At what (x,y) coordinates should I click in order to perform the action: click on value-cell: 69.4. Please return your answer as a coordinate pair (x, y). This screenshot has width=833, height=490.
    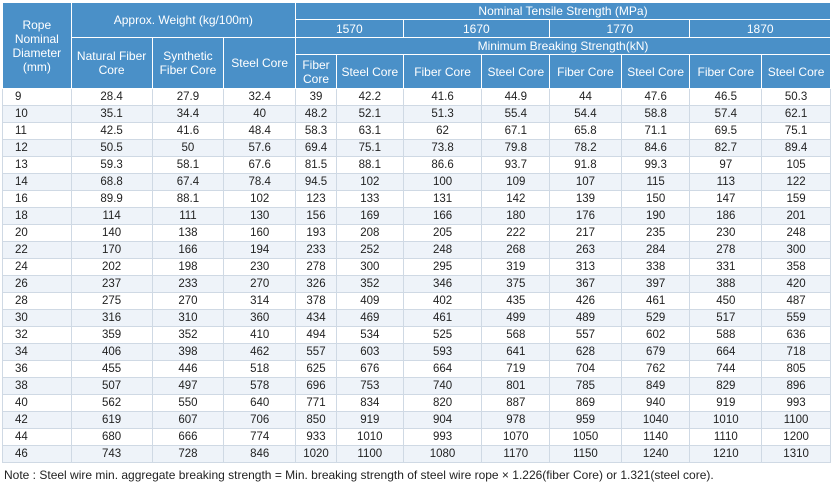
    Looking at the image, I should click on (316, 148).